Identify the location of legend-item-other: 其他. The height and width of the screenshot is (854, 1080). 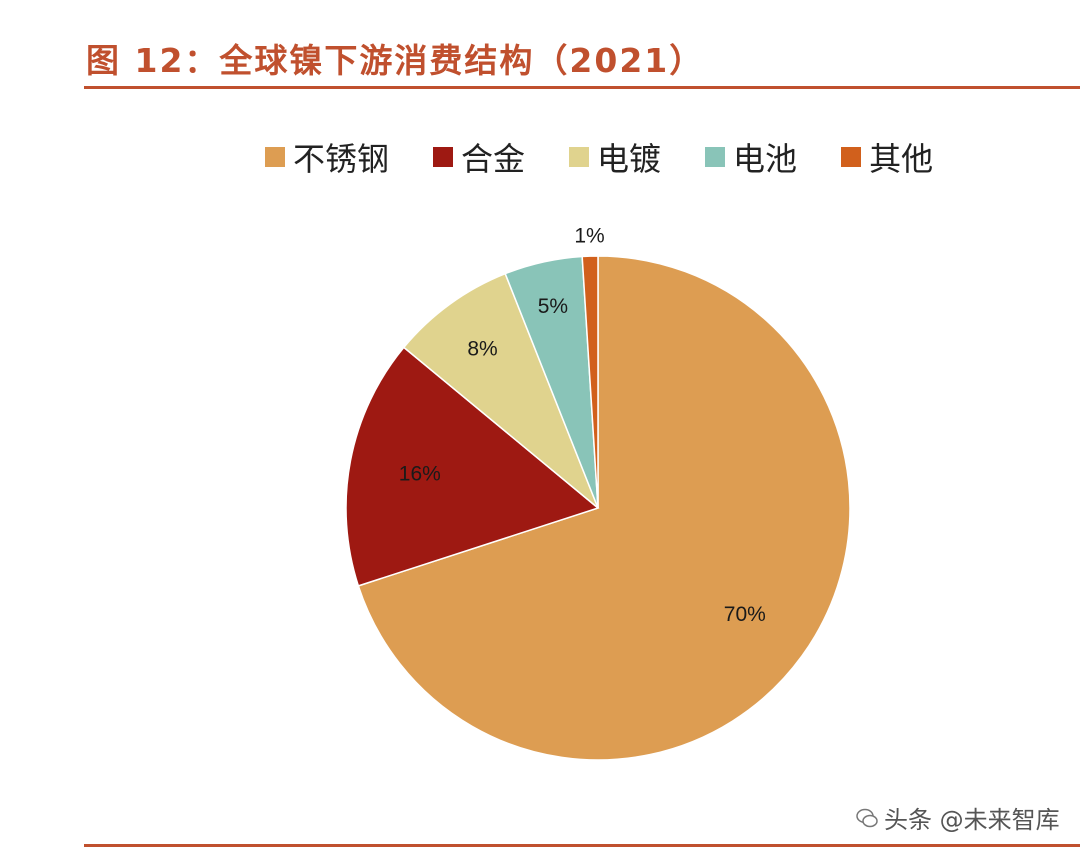
(887, 157).